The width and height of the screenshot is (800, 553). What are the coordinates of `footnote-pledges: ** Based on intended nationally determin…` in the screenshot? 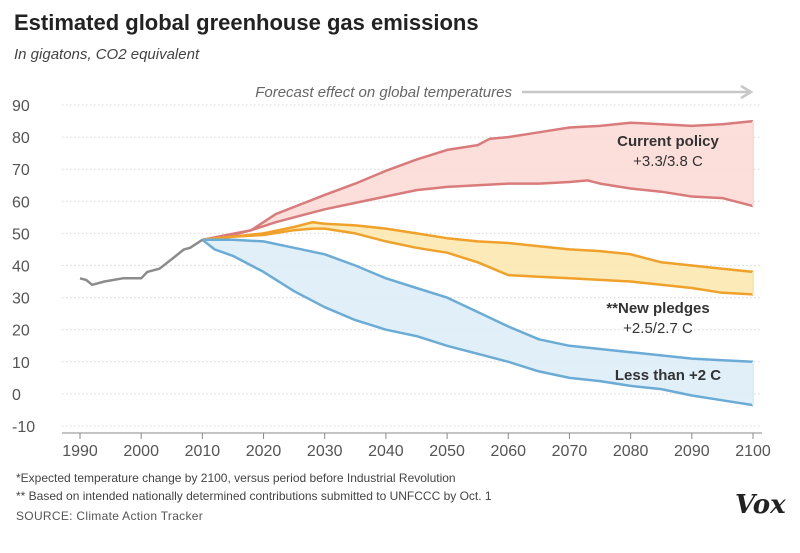 It's located at (254, 496).